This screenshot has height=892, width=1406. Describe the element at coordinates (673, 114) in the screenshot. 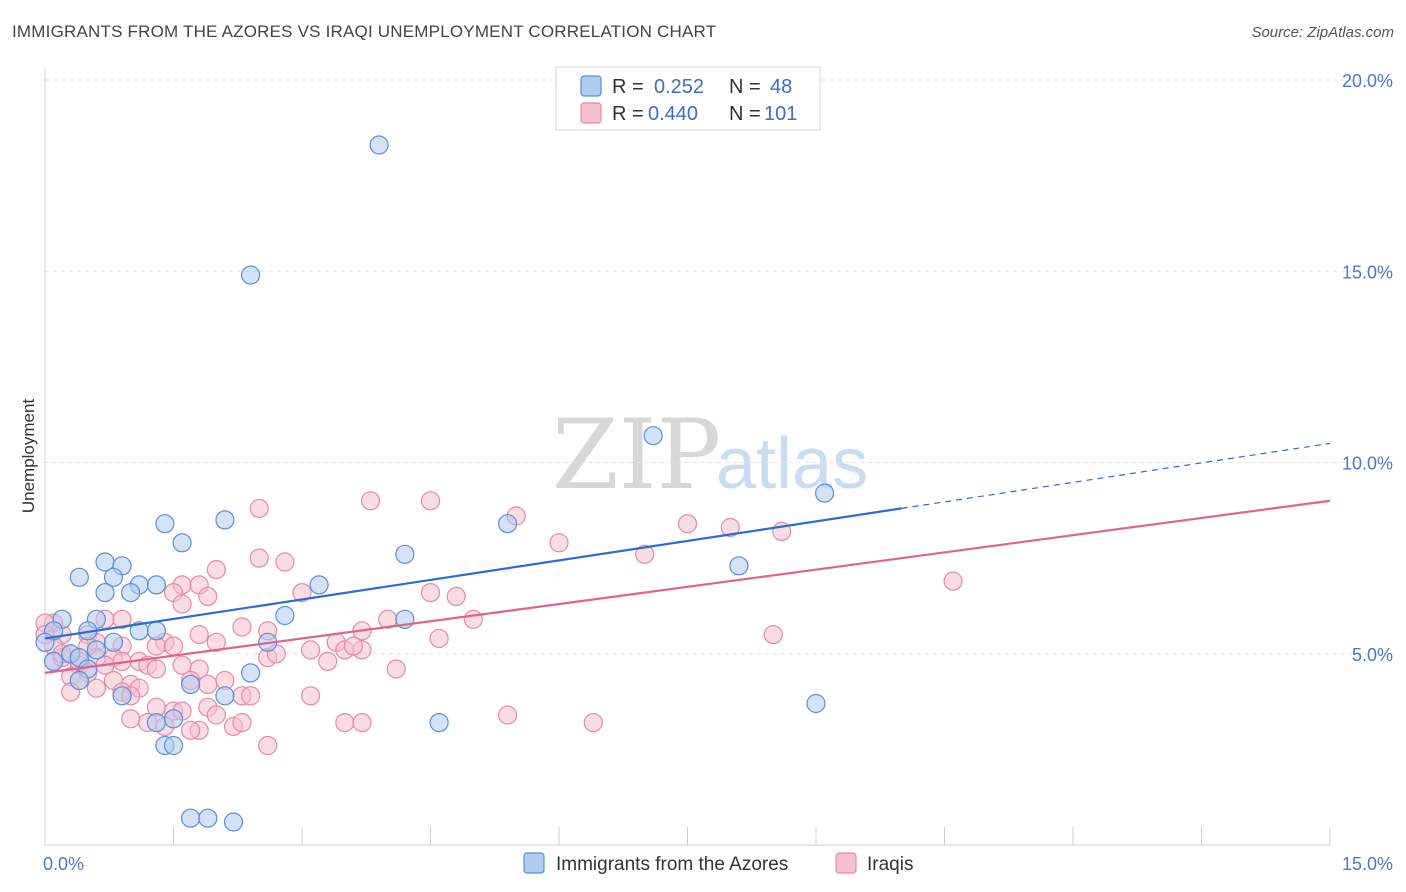

I see `legend-r-value-2: 0.440` at that location.